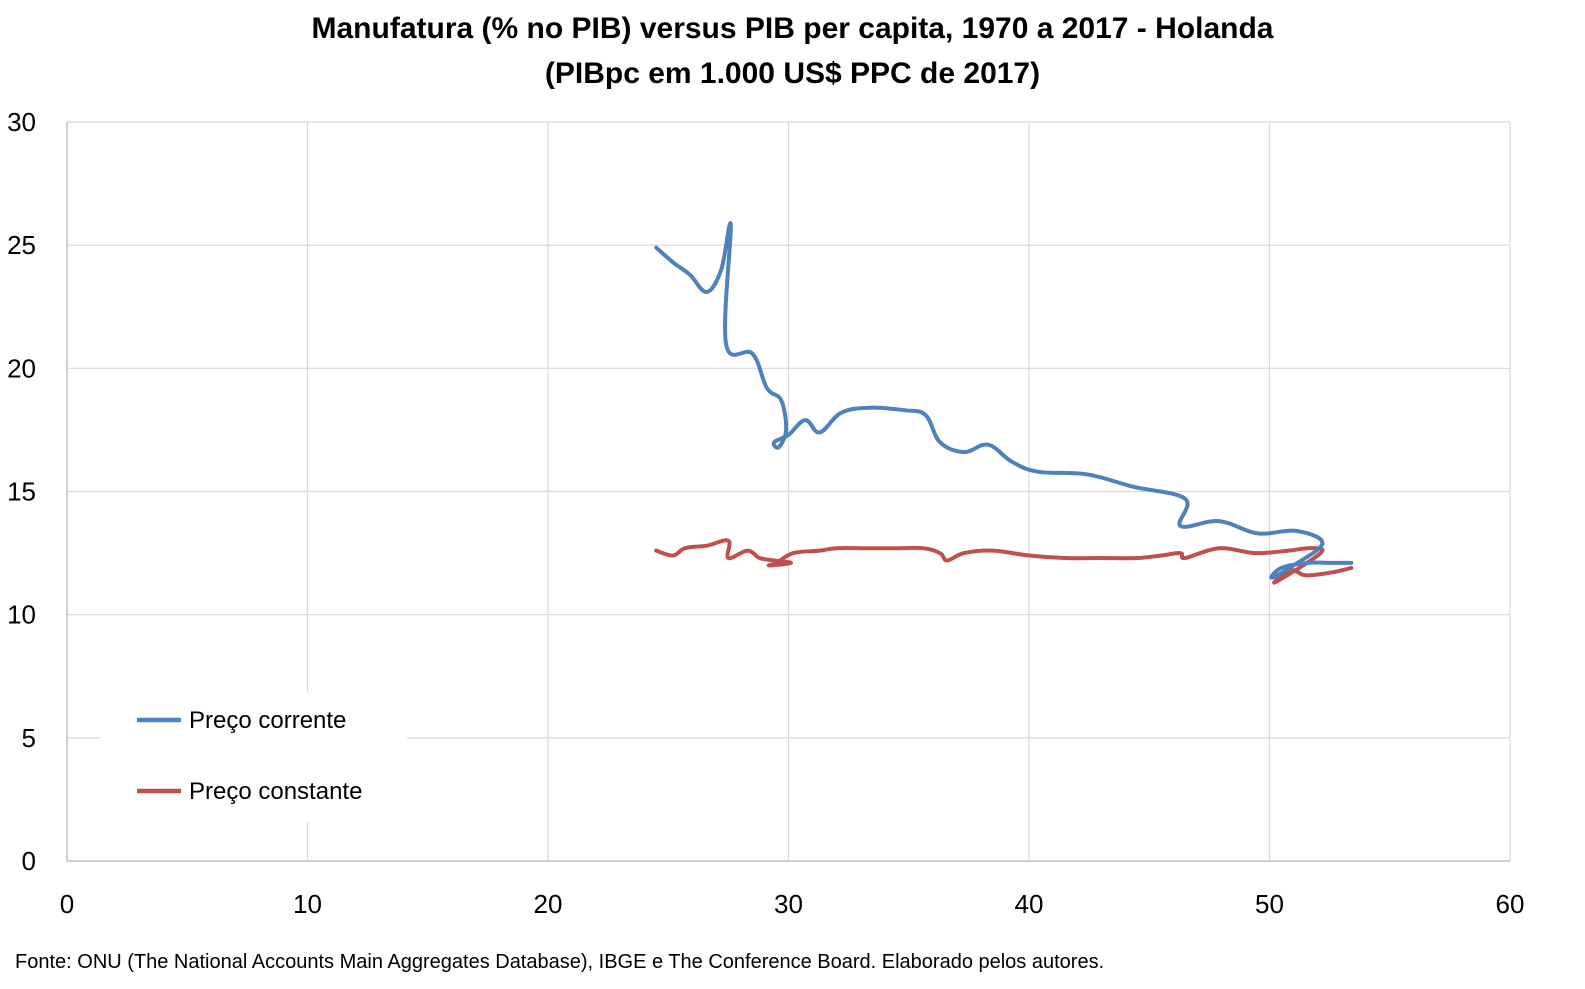 This screenshot has width=1585, height=989. I want to click on y-tick-label: 20, so click(21, 368).